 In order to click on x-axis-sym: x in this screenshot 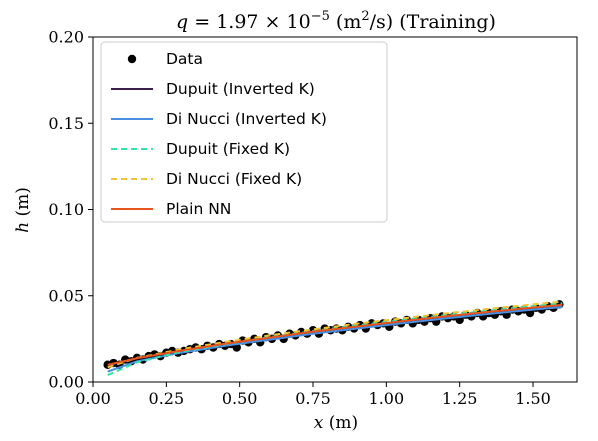, I will do `click(319, 423)`.